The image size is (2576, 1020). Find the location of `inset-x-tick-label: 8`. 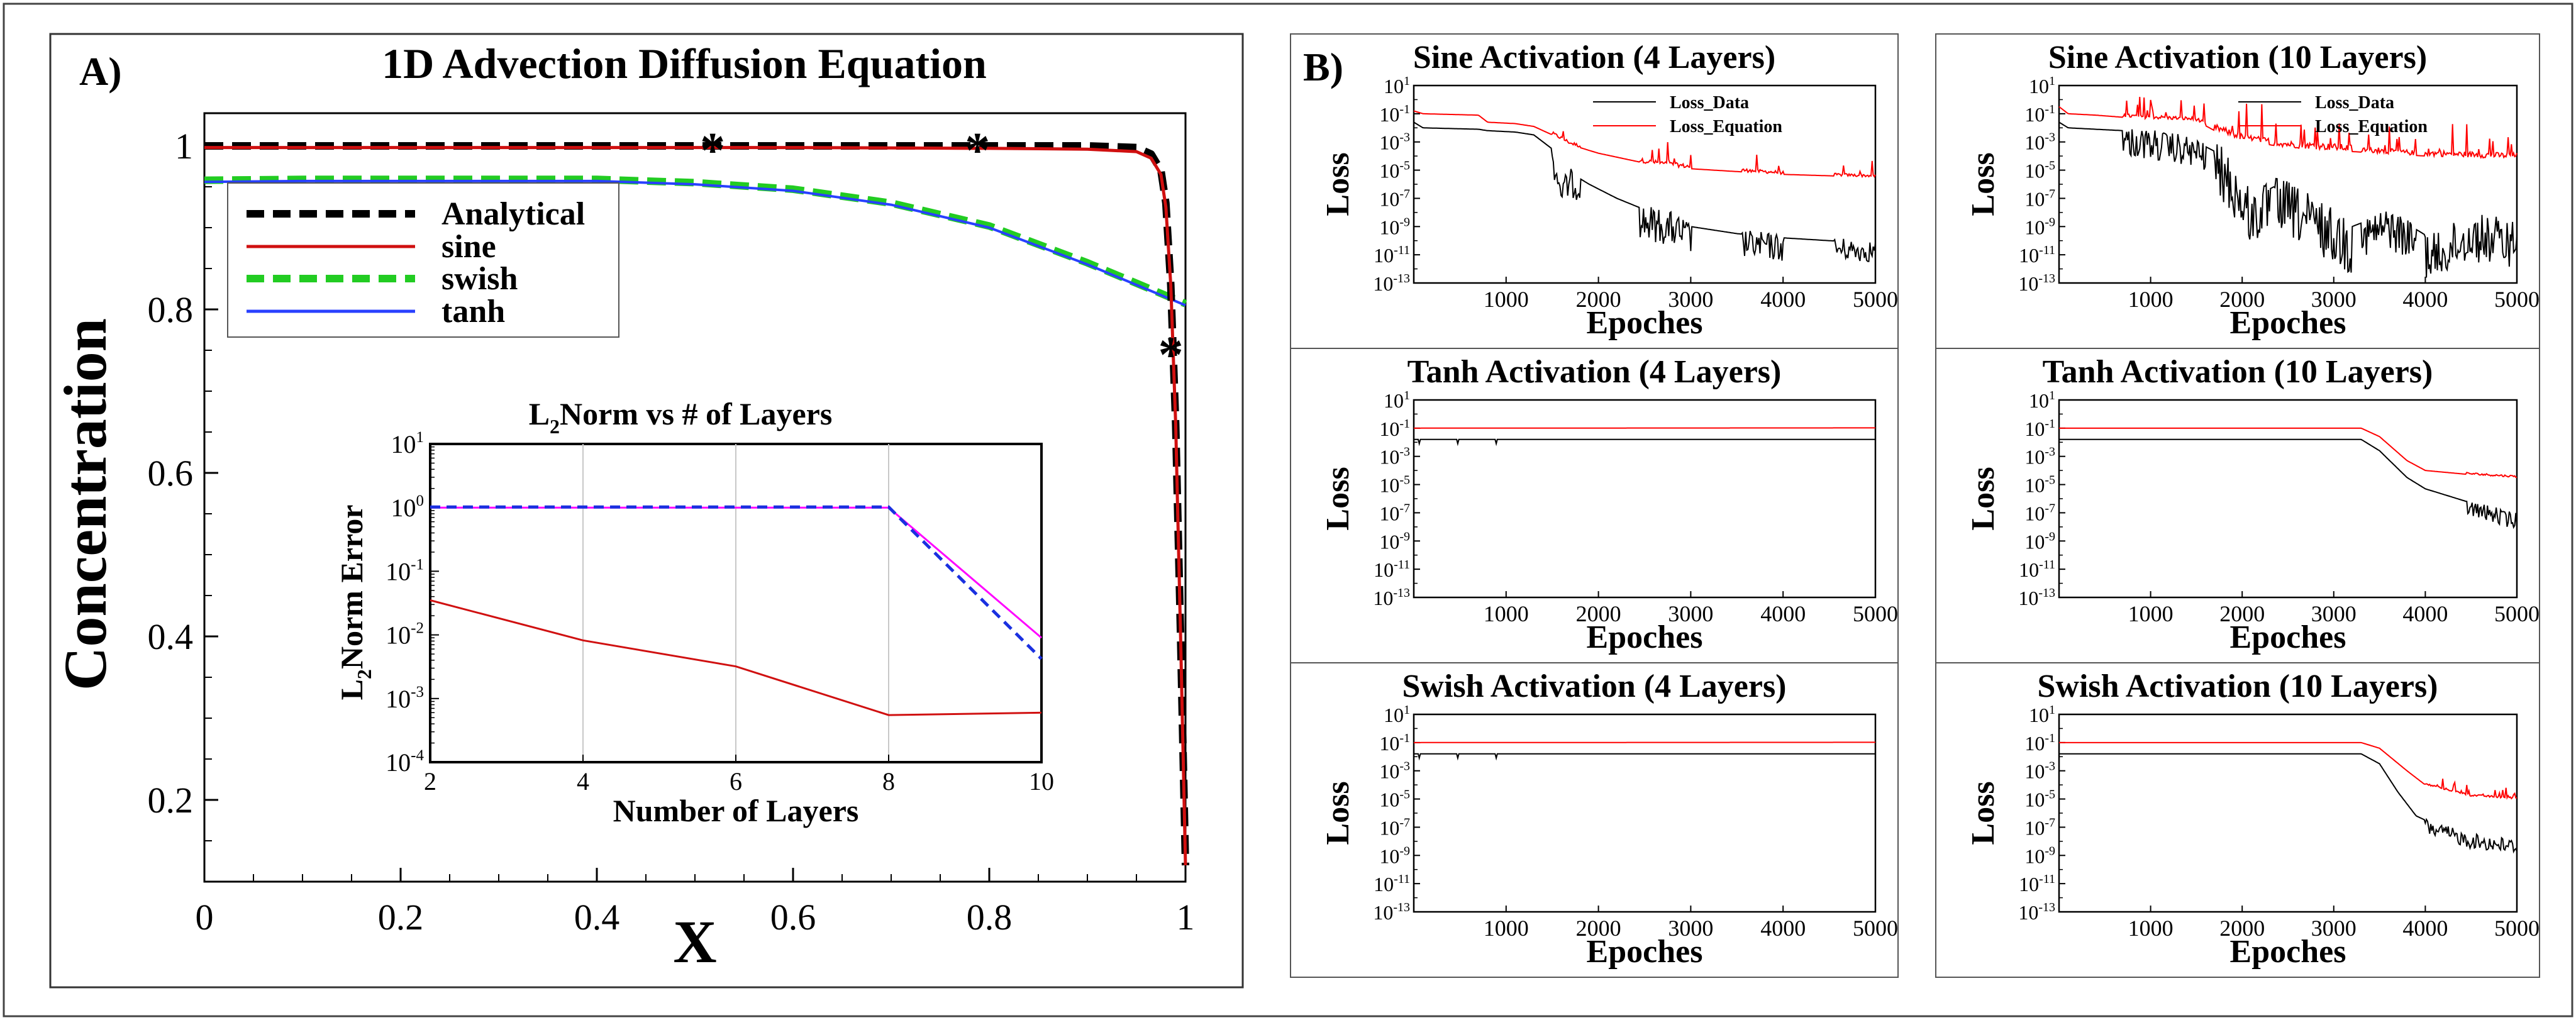

inset-x-tick-label: 8 is located at coordinates (888, 781).